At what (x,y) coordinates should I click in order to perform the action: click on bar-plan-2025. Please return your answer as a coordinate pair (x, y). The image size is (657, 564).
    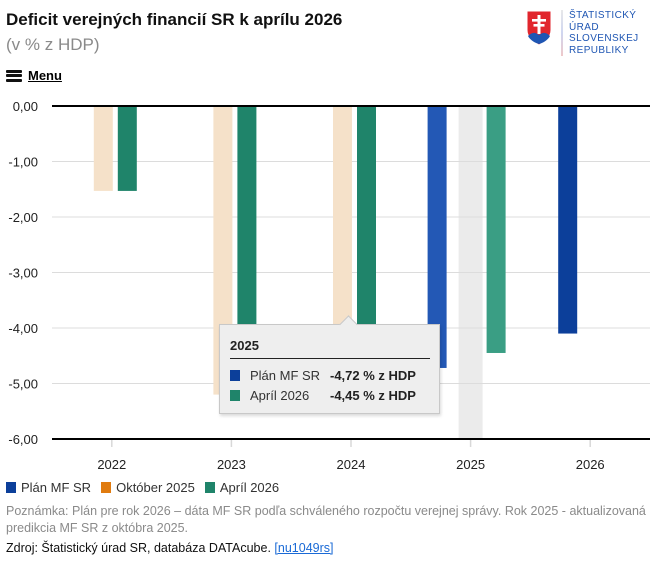
    Looking at the image, I should click on (437, 237).